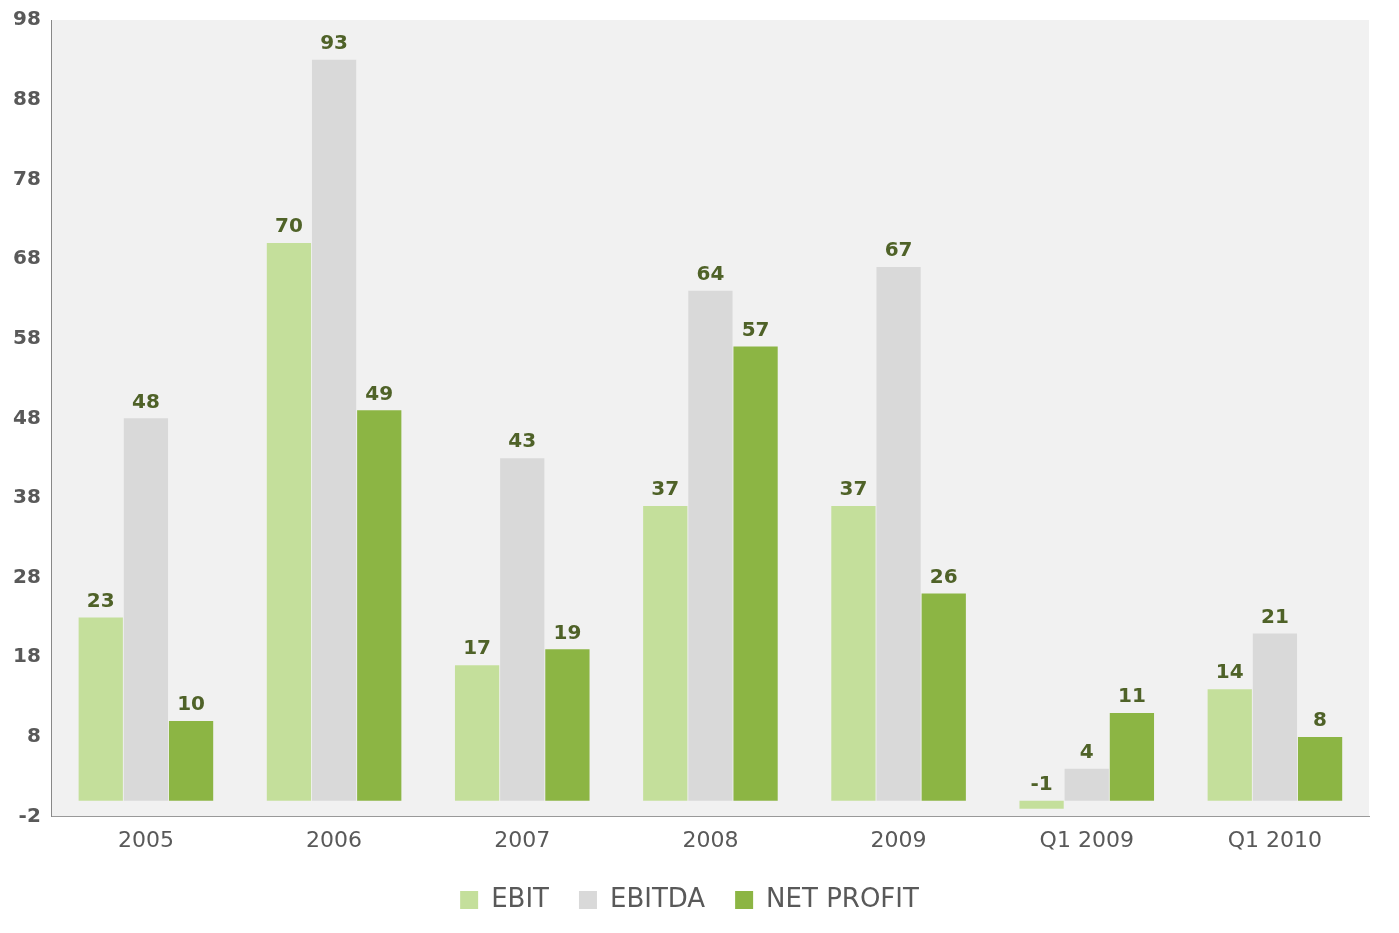 This screenshot has width=1399, height=933. I want to click on x-tick-label: 2009, so click(898, 839).